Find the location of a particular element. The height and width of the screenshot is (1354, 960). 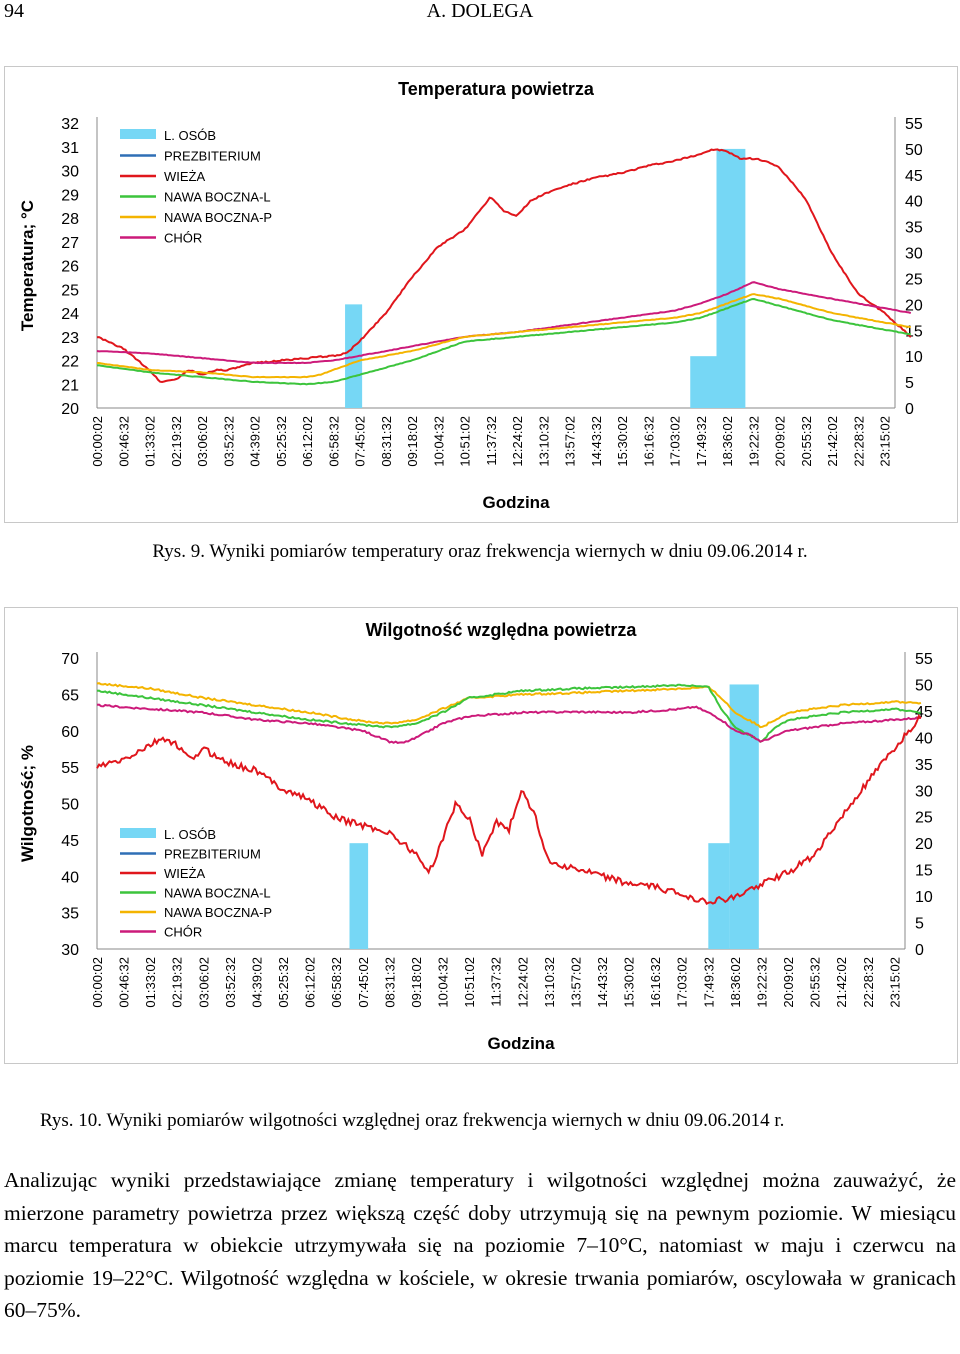

y2-tick-label: 15 is located at coordinates (924, 871).